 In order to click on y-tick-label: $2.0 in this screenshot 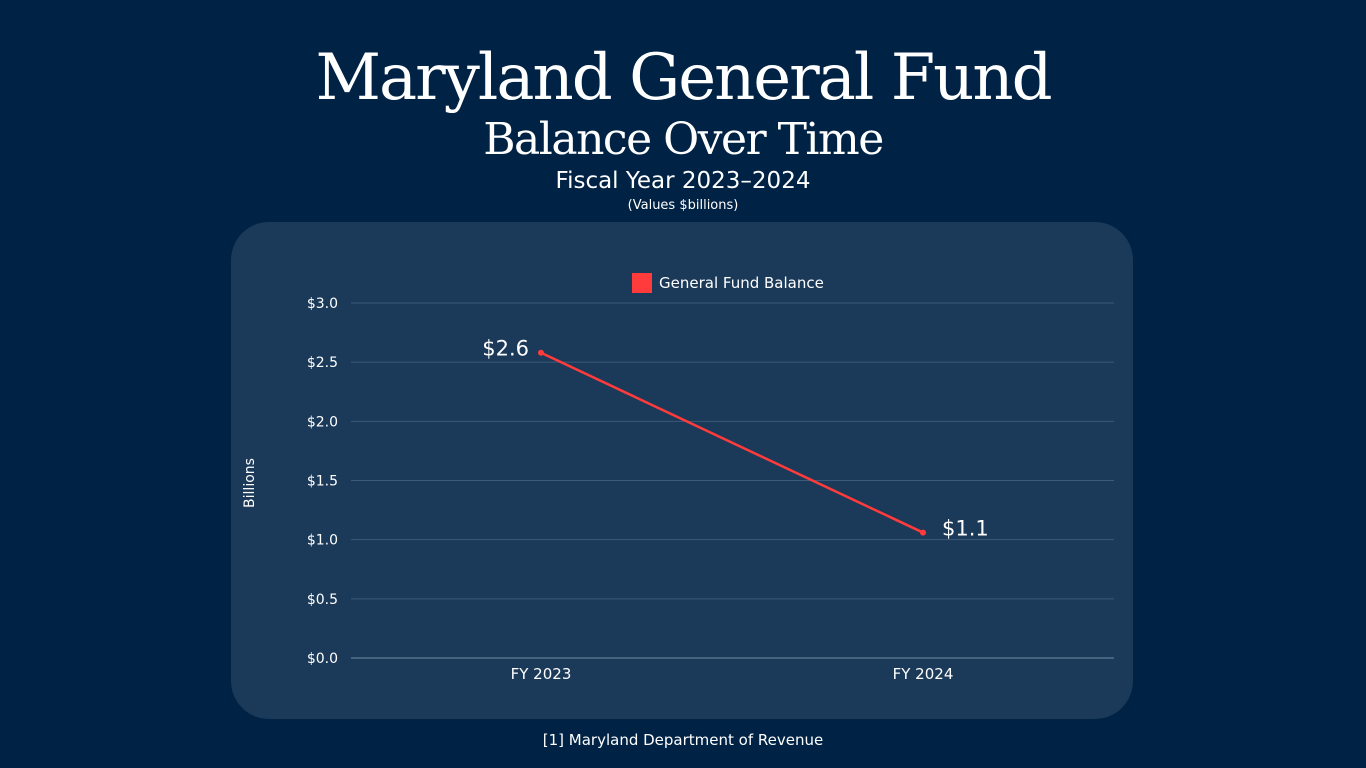, I will do `click(322, 422)`.